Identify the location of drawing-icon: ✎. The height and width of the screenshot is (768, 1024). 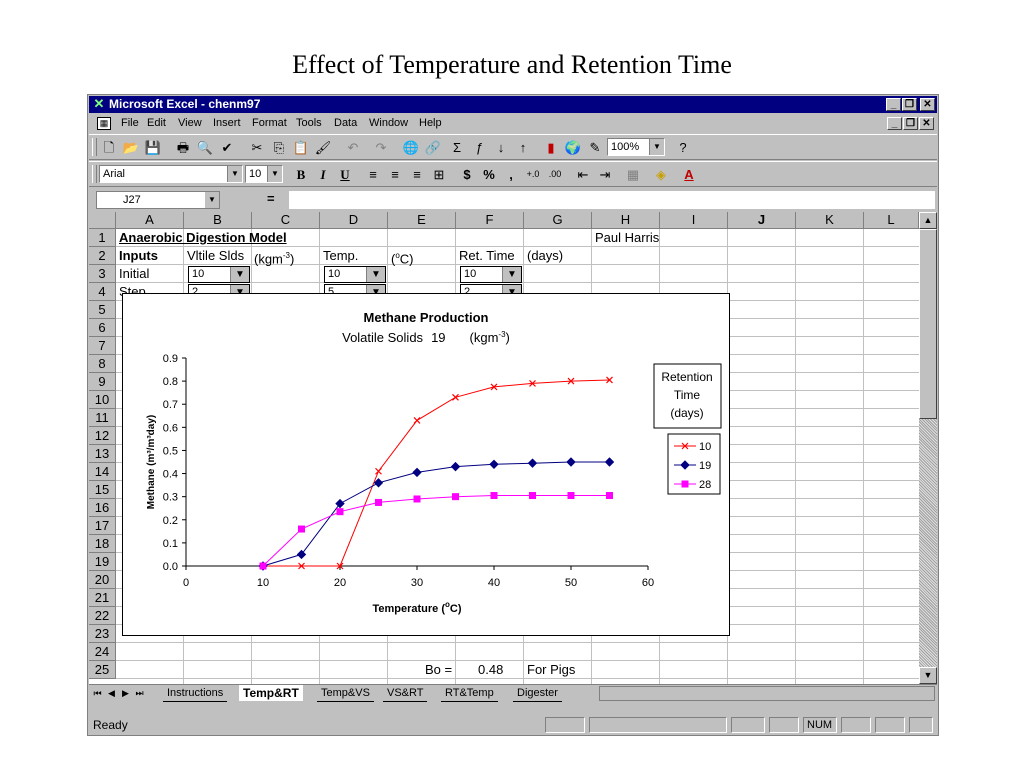
(595, 147).